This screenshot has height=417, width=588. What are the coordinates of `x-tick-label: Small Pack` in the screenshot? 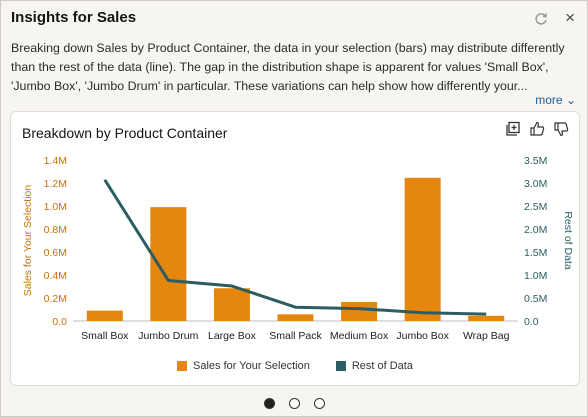 It's located at (295, 336).